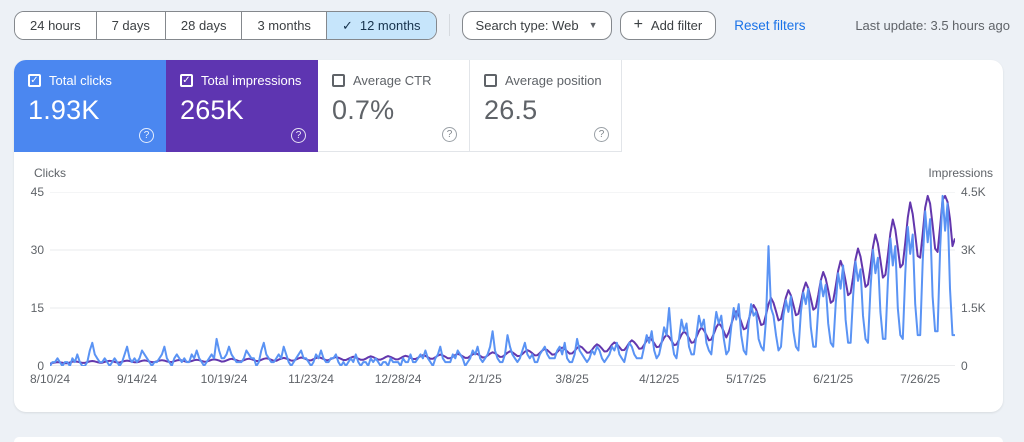 The width and height of the screenshot is (1024, 442). What do you see at coordinates (527, 25) in the screenshot?
I see `search-type-label: Search type: Web` at bounding box center [527, 25].